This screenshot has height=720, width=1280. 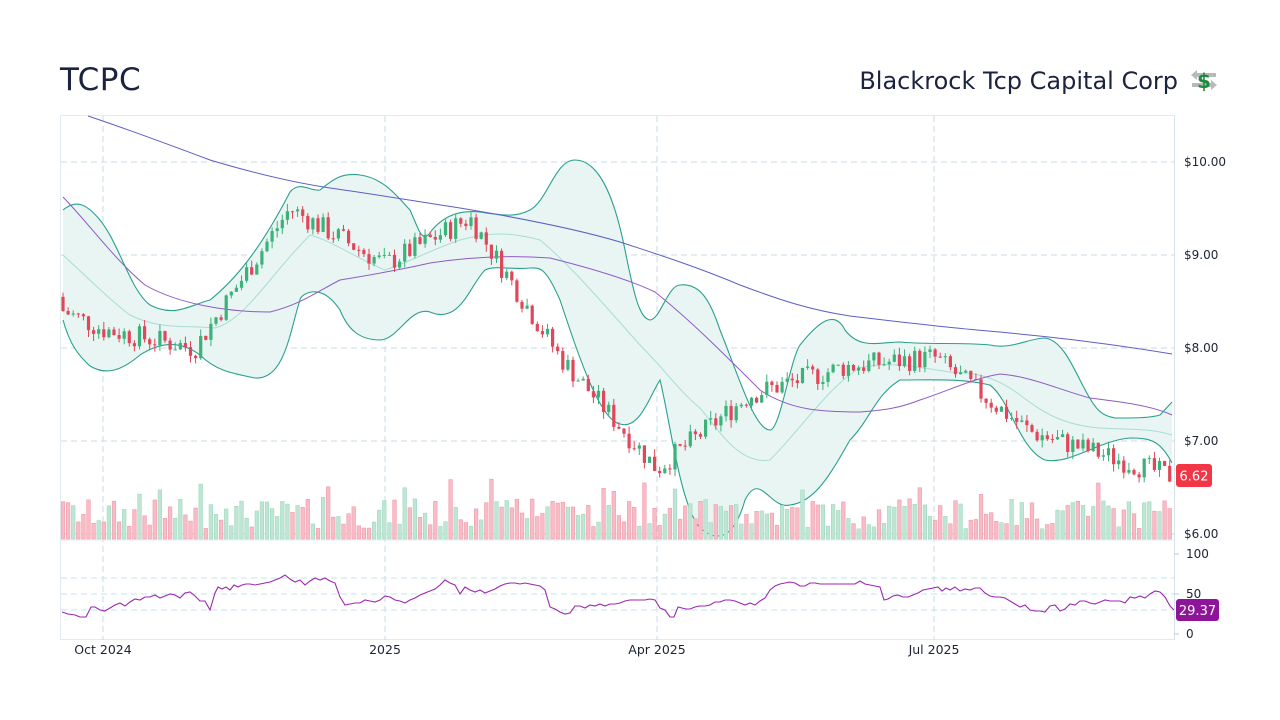 I want to click on volume-bars, so click(x=616, y=509).